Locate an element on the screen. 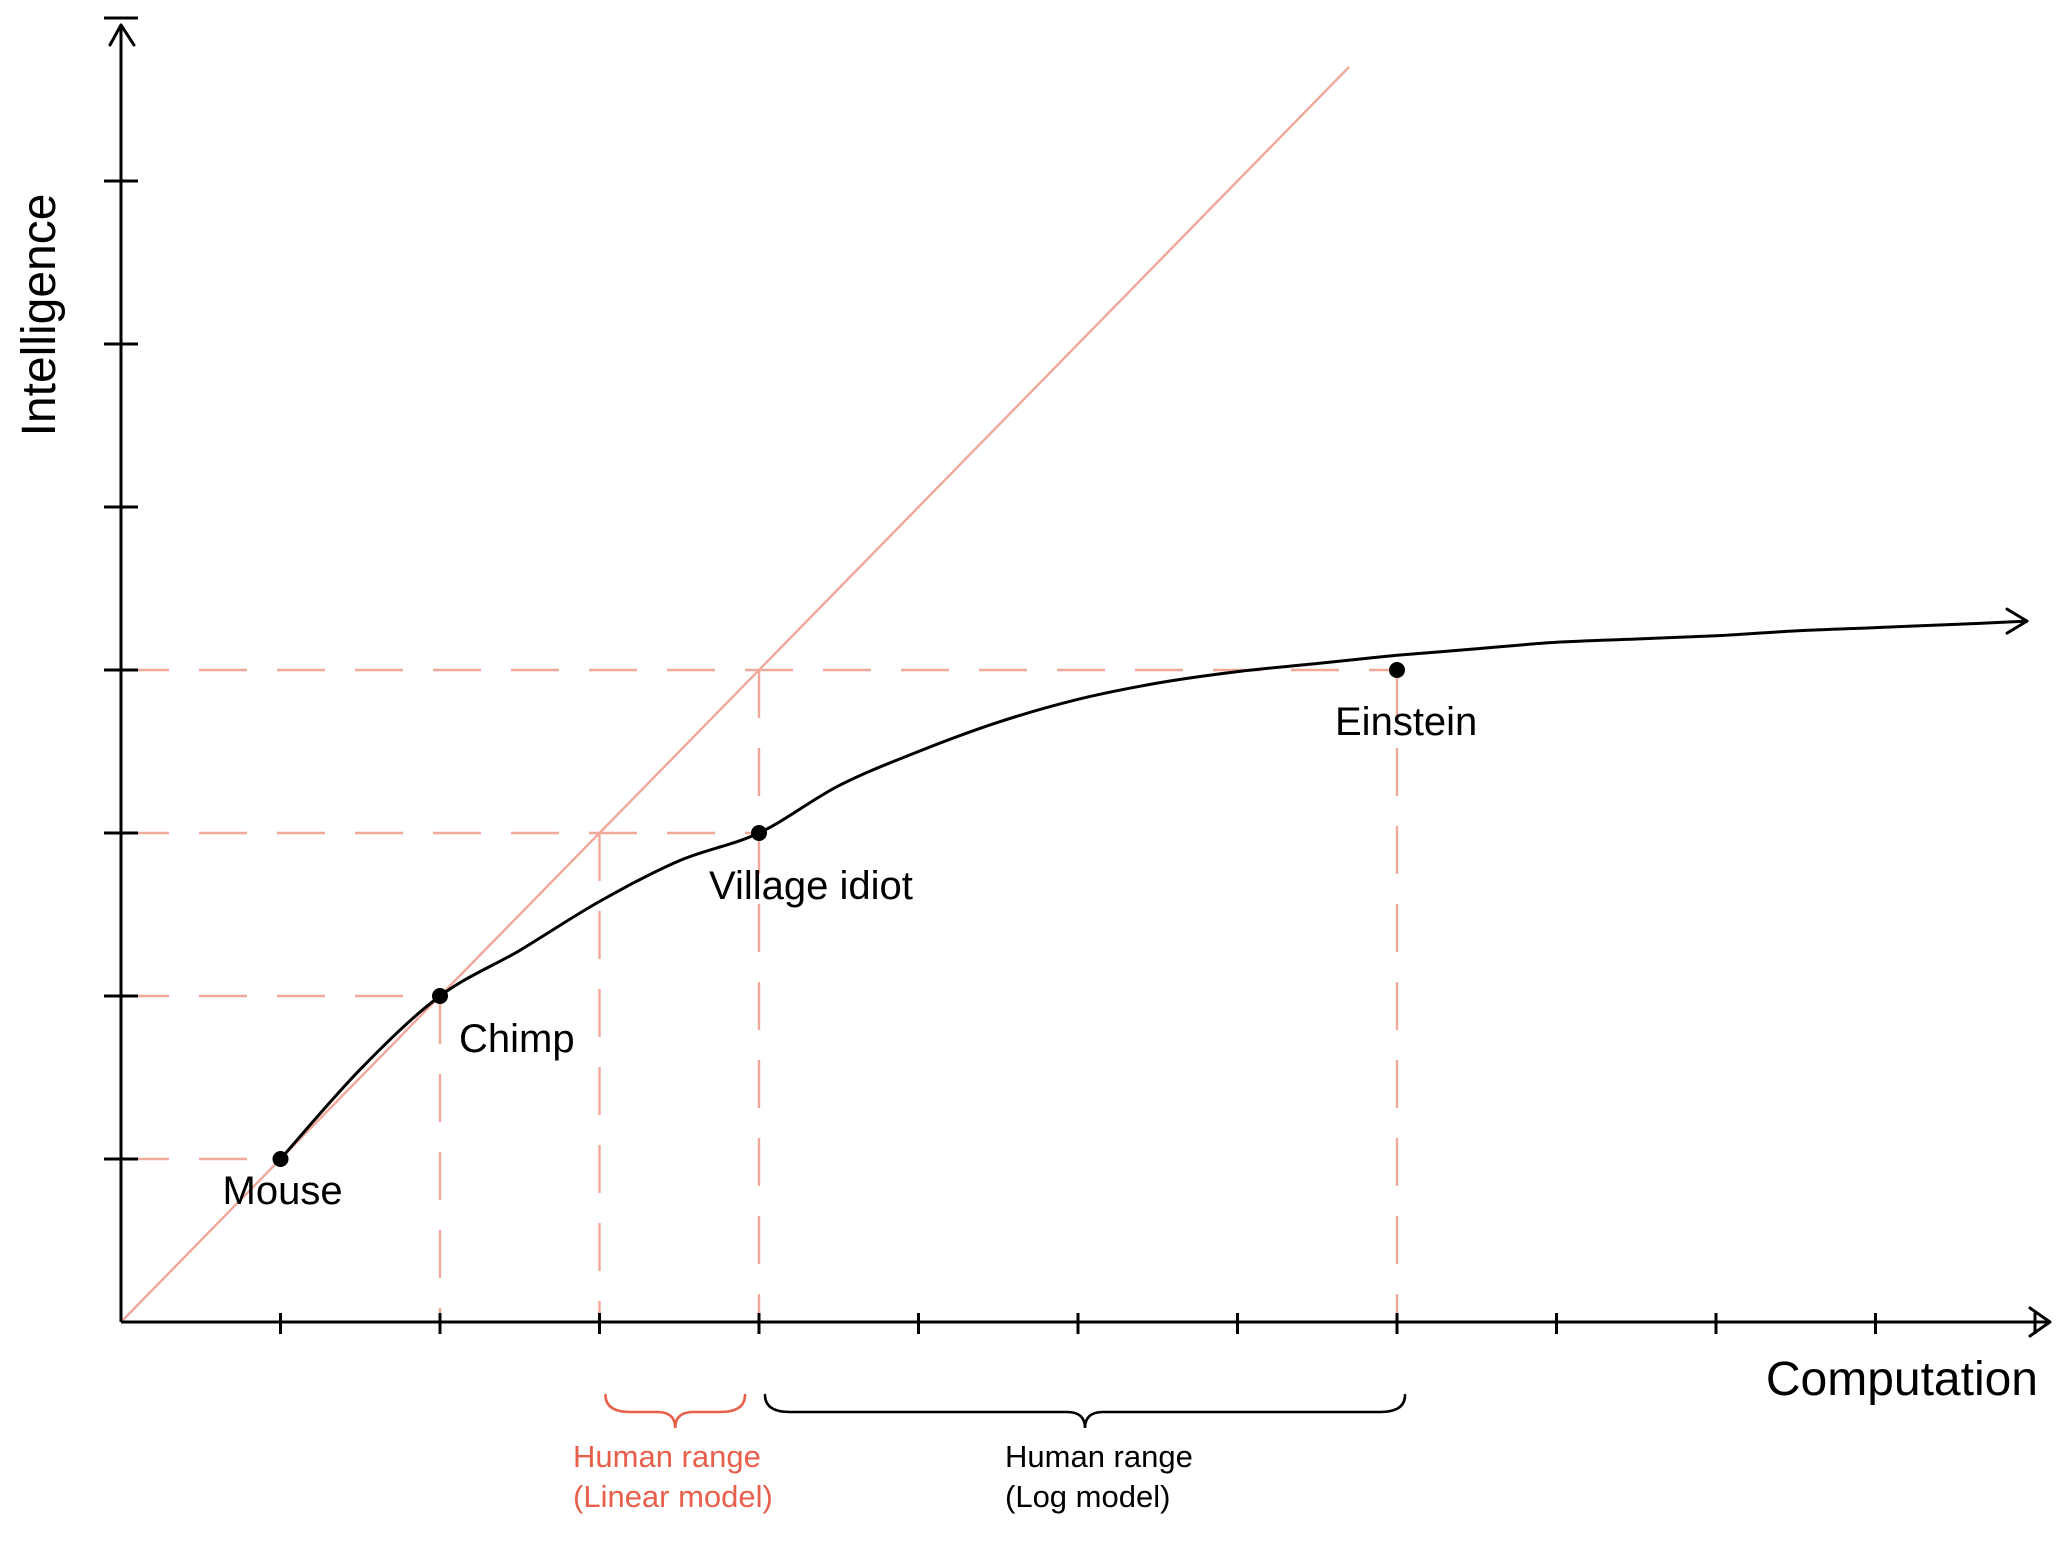 The image size is (2065, 1545). point-label: Village idiot is located at coordinates (811, 886).